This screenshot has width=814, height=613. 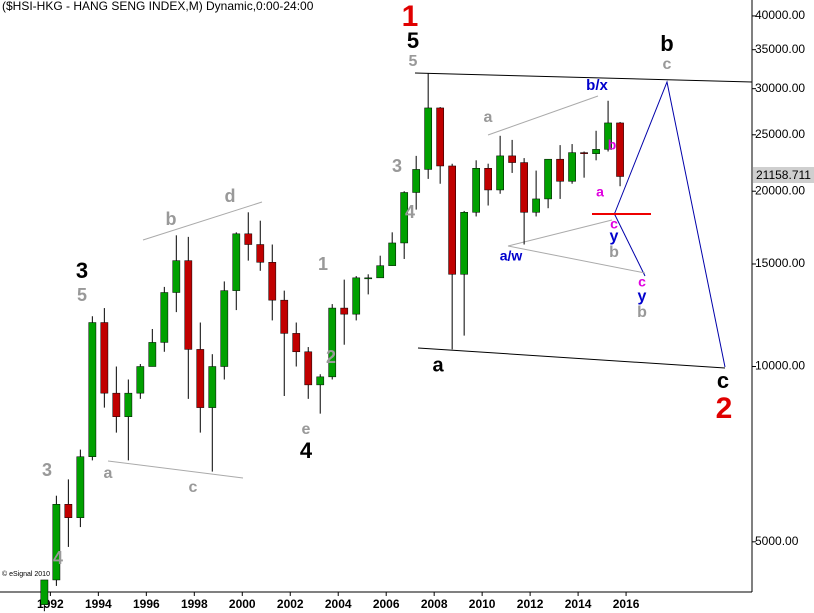 I want to click on credit: © eSignal 2010, so click(x=26, y=574).